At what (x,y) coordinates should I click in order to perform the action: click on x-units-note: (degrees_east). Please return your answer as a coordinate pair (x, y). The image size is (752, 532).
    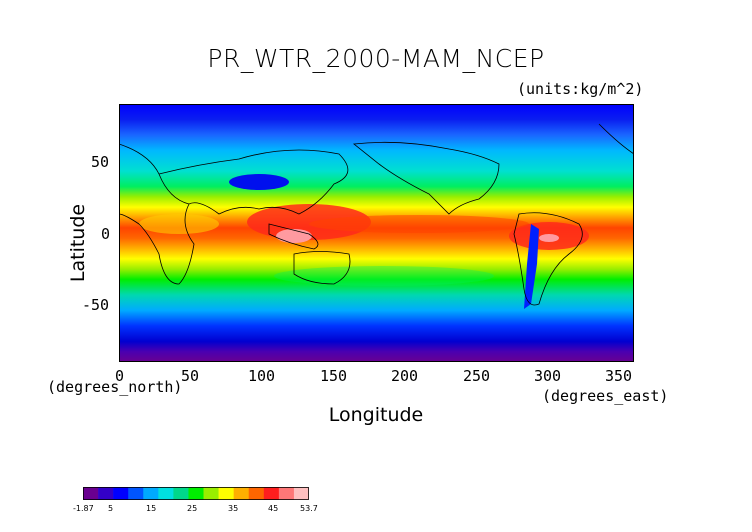
    Looking at the image, I should click on (605, 396).